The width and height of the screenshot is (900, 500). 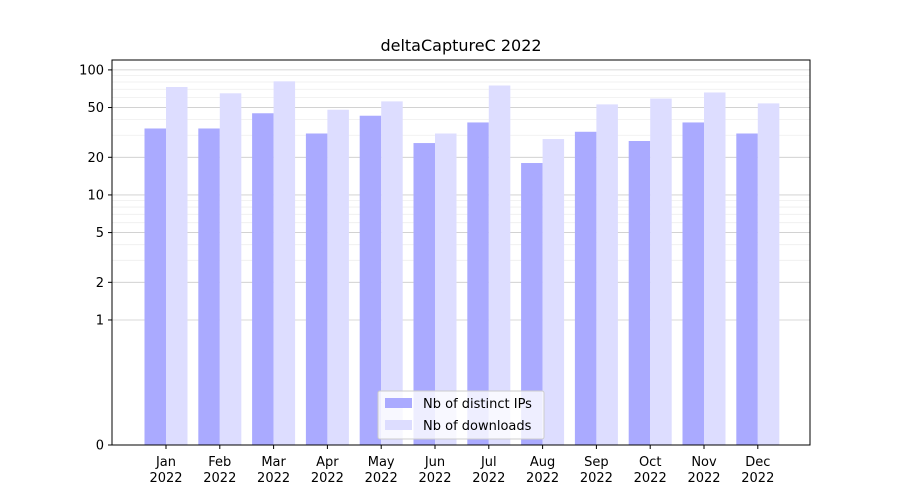 What do you see at coordinates (95, 158) in the screenshot?
I see `y-tick-label: 20` at bounding box center [95, 158].